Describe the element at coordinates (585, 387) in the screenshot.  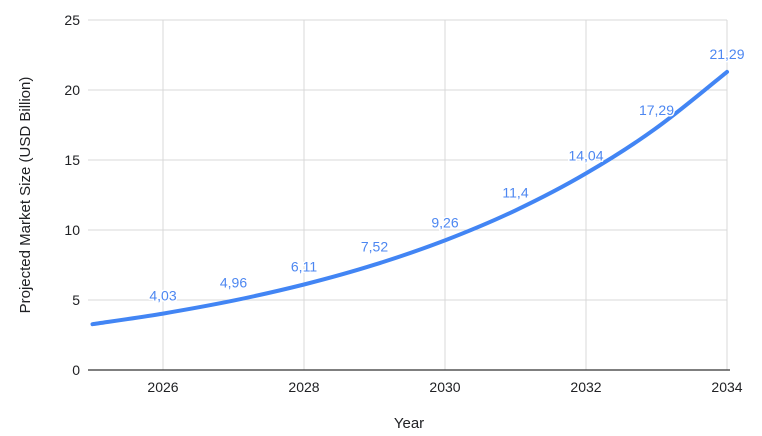
I see `x-tick-label: 2032` at that location.